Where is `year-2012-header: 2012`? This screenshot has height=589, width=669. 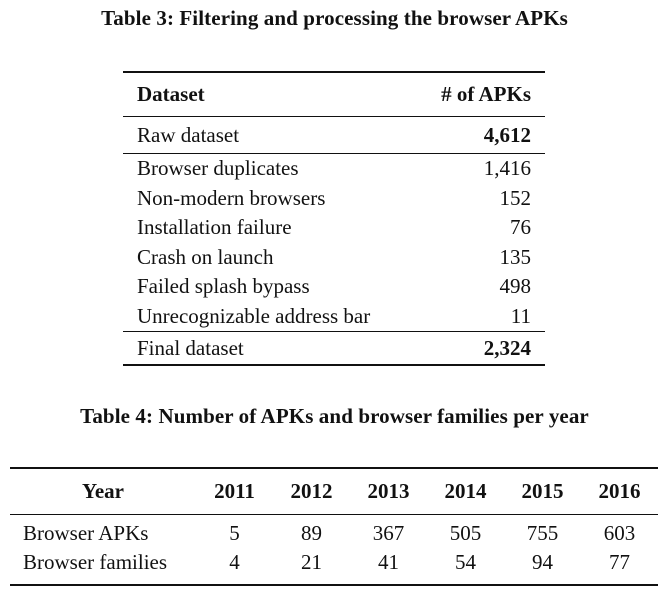
year-2012-header: 2012 is located at coordinates (311, 491).